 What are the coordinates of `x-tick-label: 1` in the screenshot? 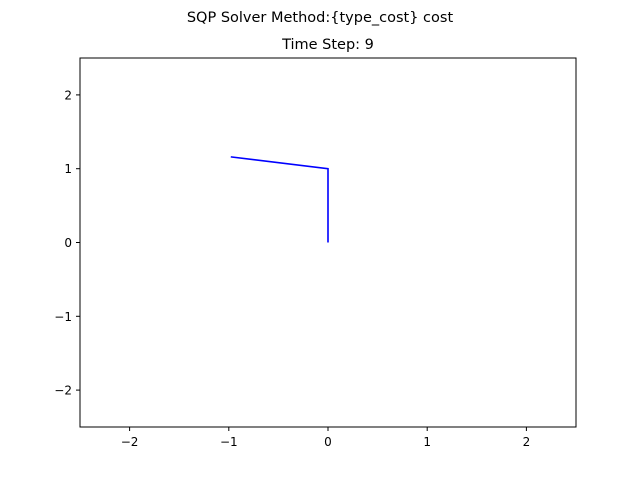 It's located at (427, 442).